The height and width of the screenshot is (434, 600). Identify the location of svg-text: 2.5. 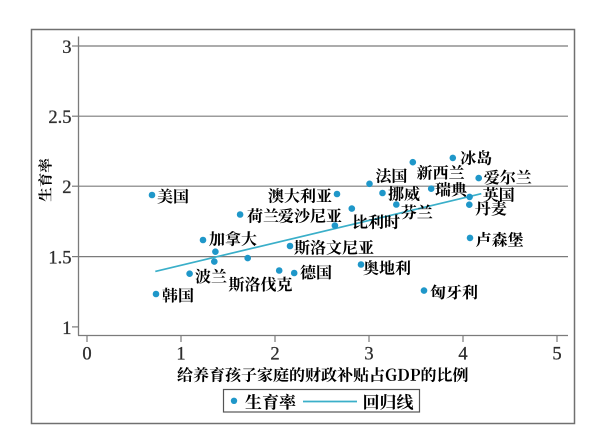
(59, 118).